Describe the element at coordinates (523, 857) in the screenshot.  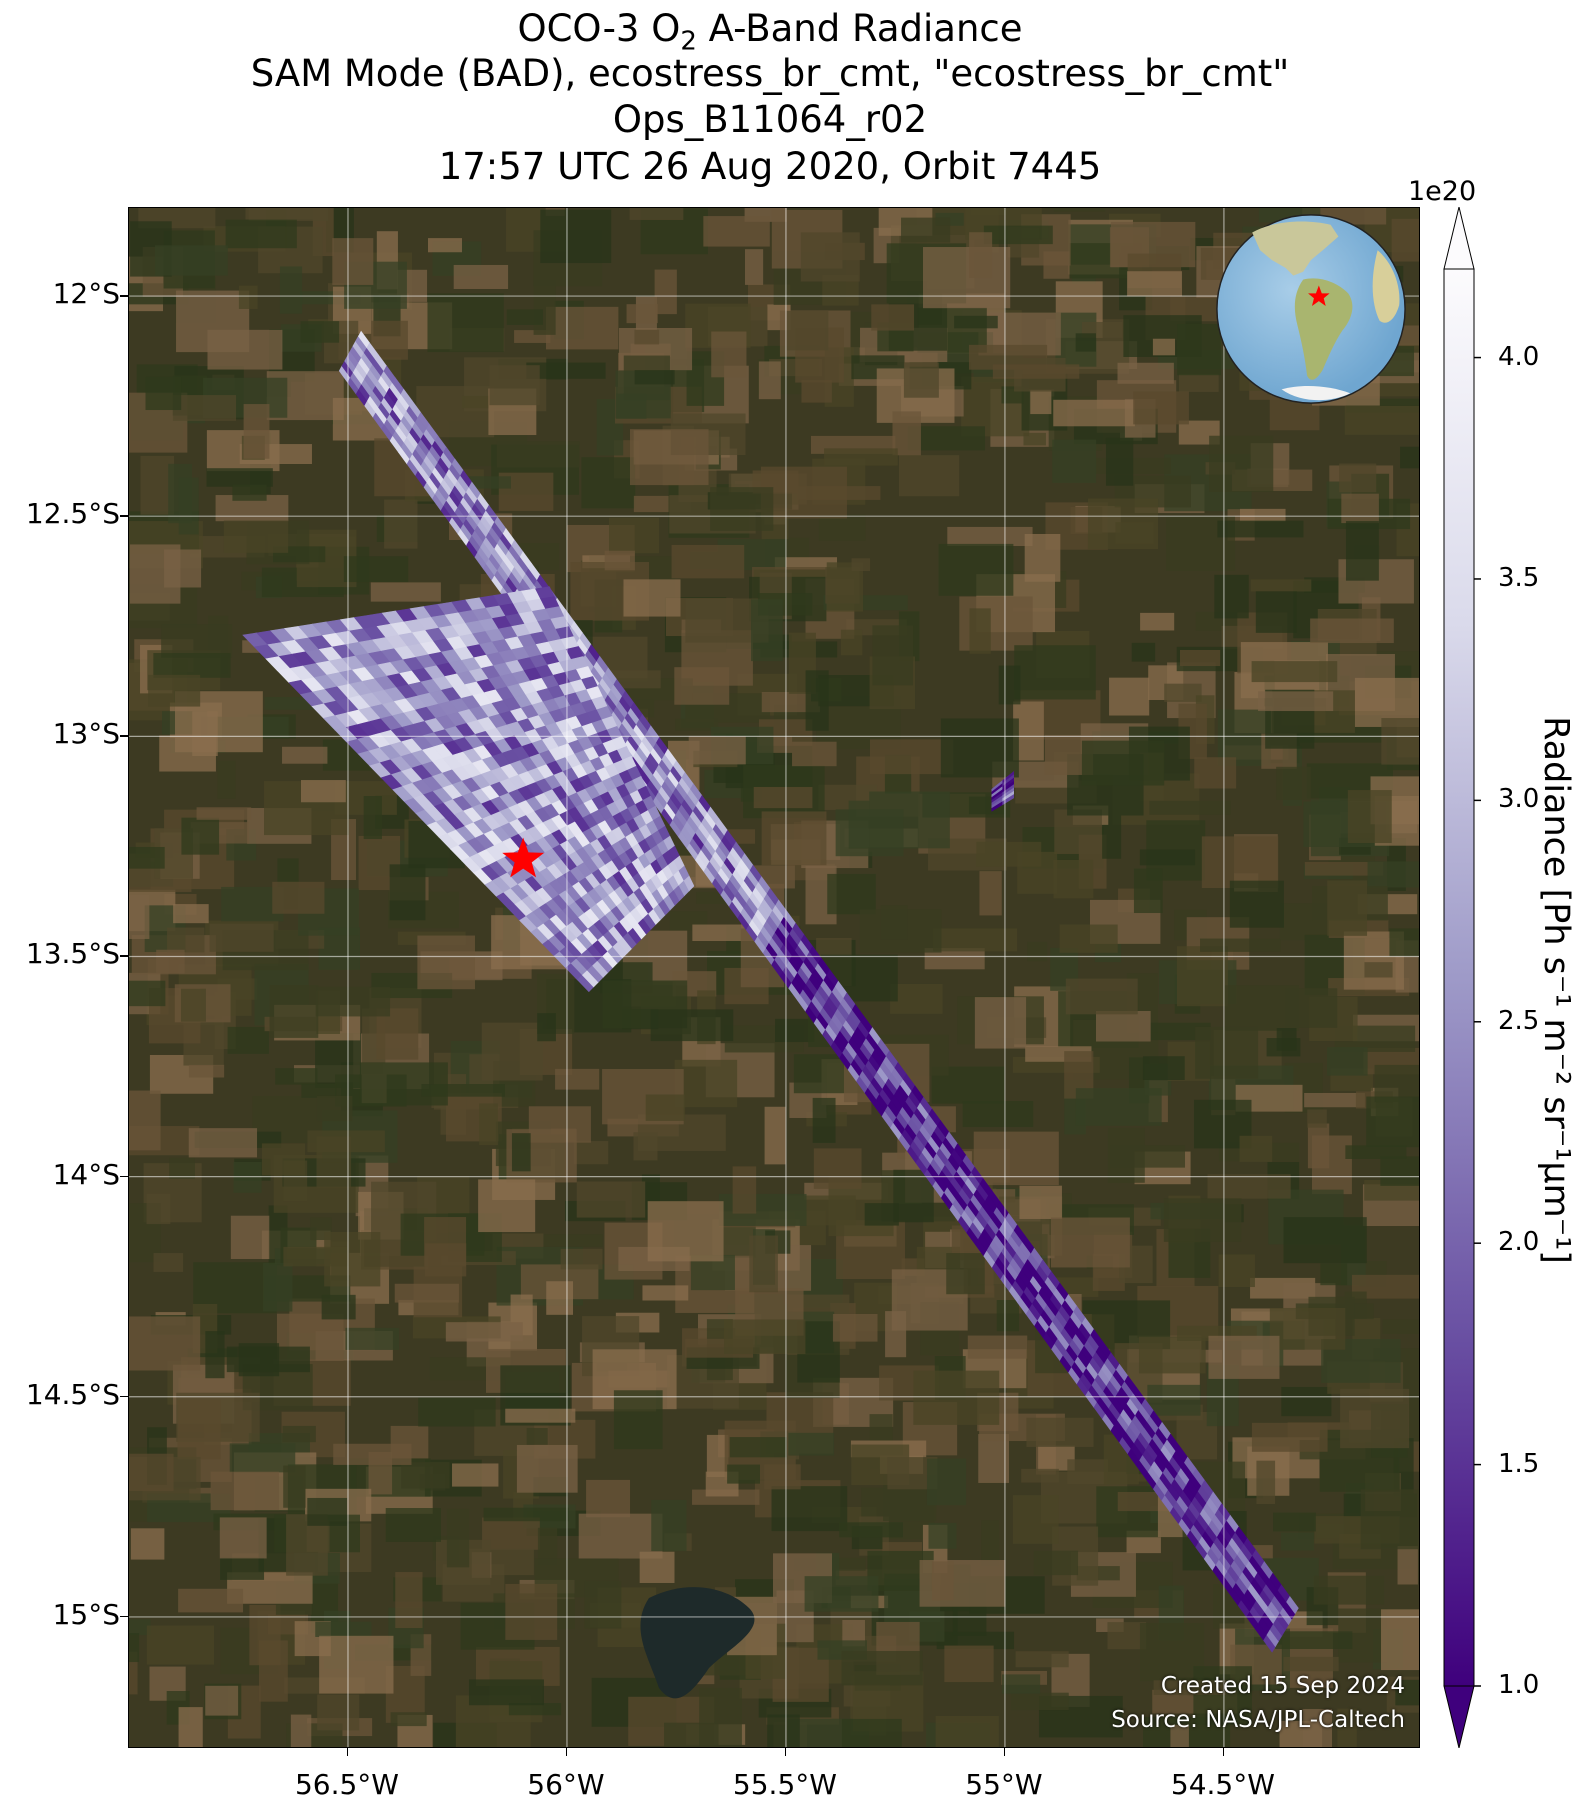
I see `target-star-icon` at that location.